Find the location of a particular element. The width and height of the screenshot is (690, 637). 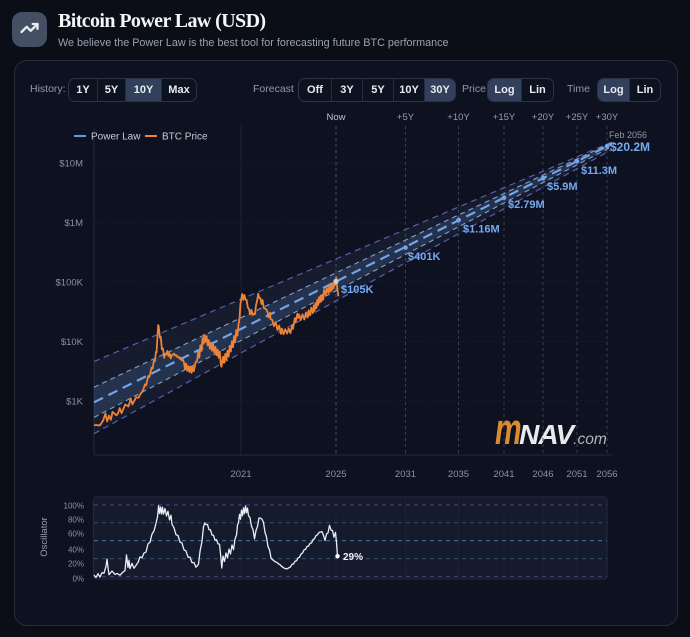

svg-text: $10M is located at coordinates (71, 164).